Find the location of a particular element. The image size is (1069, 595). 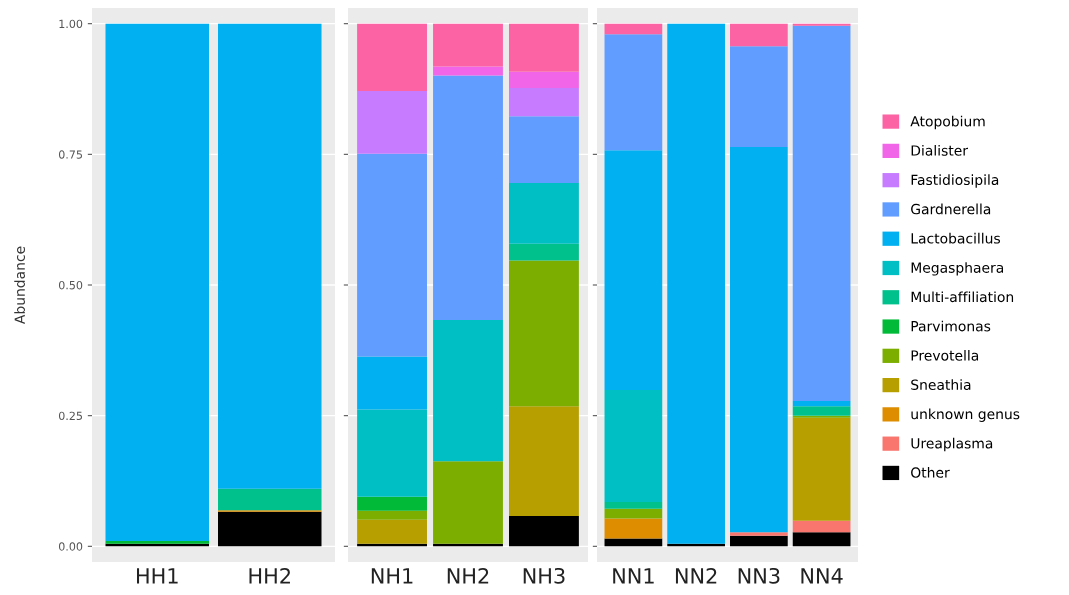

y-tick-label: 0.50 is located at coordinates (70, 285).